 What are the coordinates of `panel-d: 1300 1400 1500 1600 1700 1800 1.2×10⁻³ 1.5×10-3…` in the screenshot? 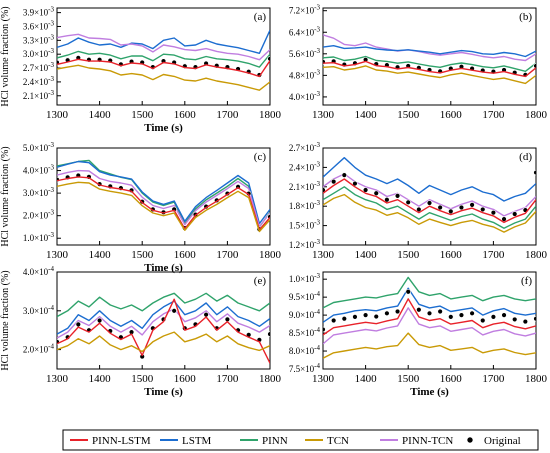 It's located at (418, 201).